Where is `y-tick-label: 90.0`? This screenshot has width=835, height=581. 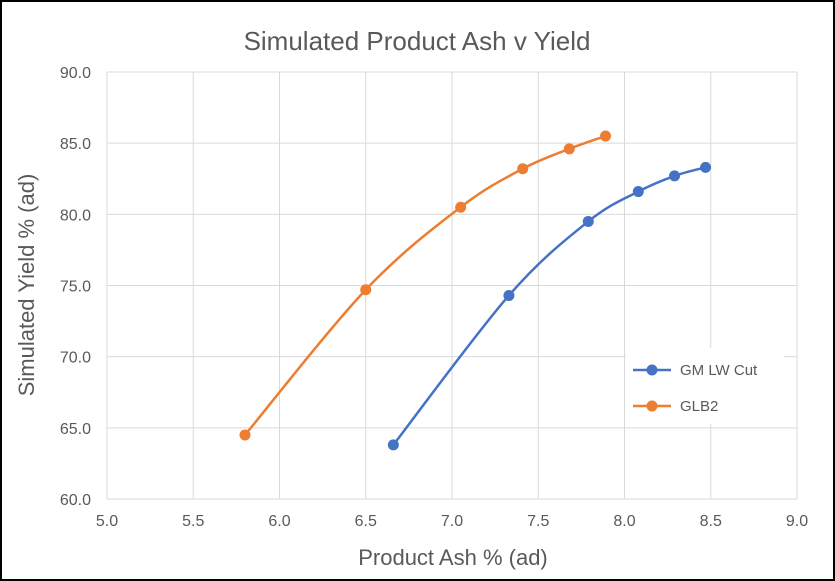 y-tick-label: 90.0 is located at coordinates (75, 73).